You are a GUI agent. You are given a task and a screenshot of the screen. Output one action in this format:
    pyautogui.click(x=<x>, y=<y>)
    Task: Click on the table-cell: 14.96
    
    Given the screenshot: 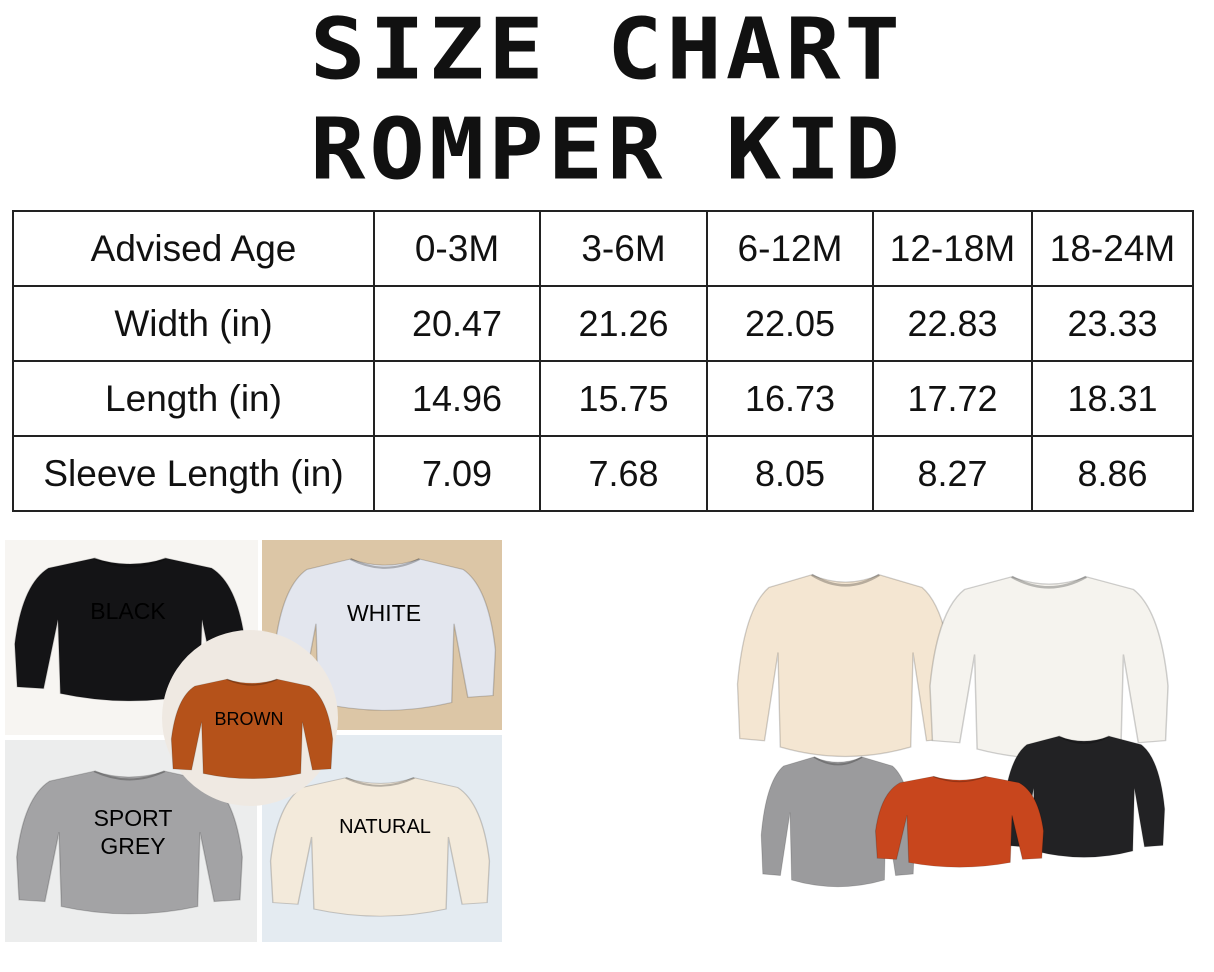 What is the action you would take?
    pyautogui.click(x=457, y=398)
    